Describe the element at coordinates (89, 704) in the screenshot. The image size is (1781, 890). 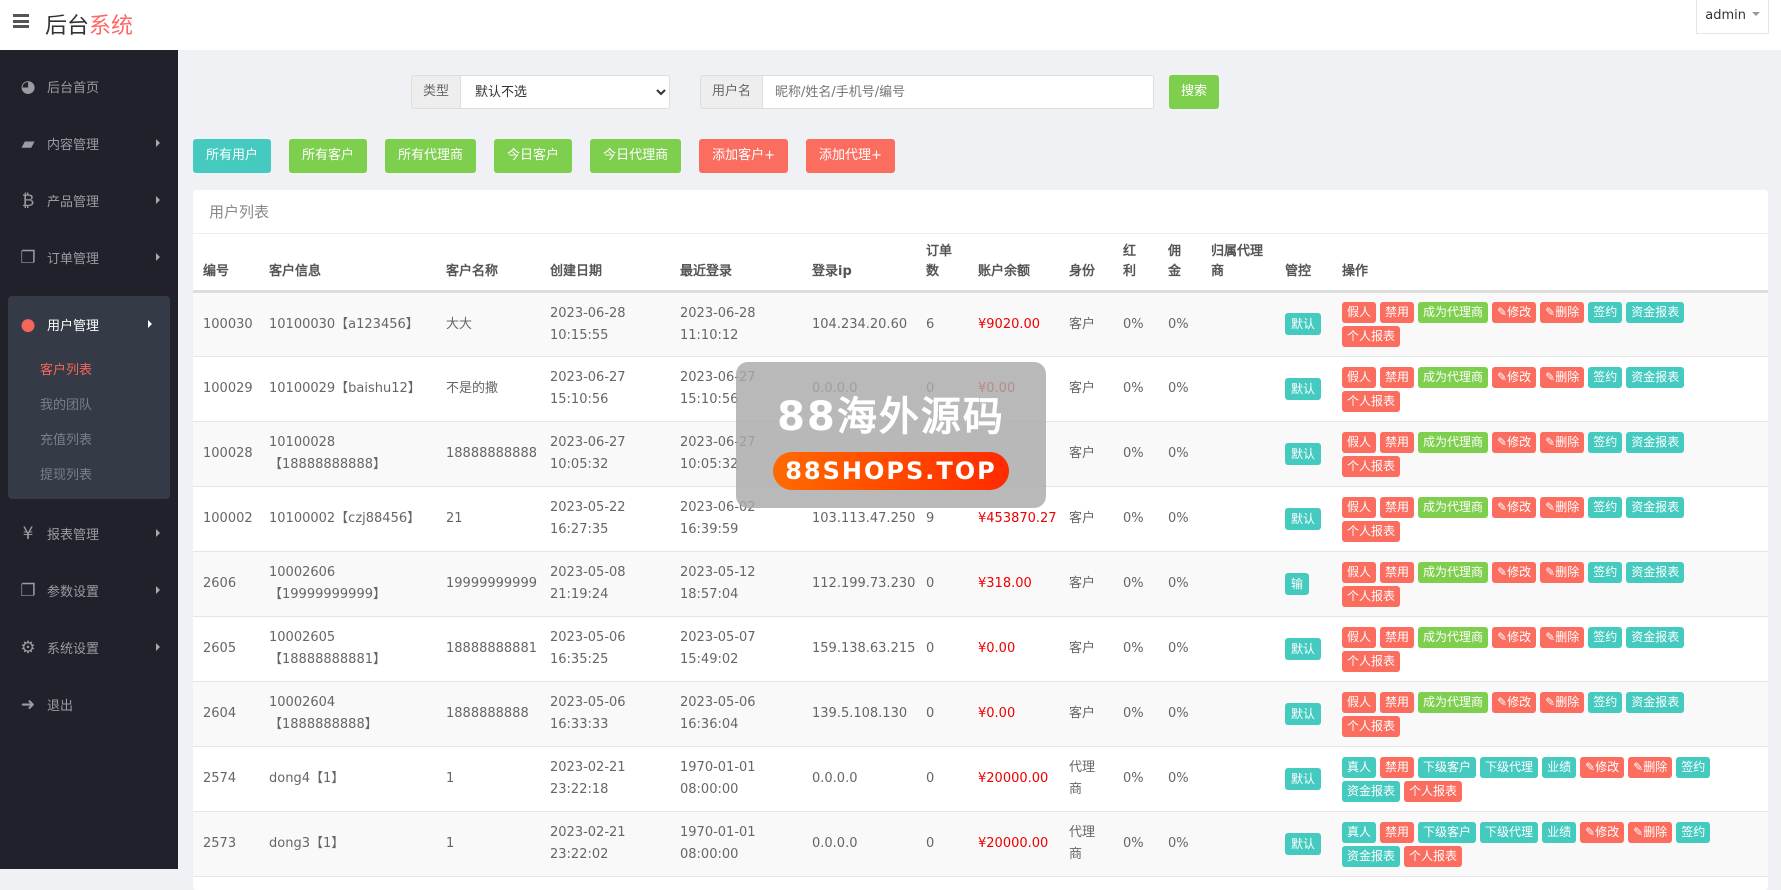
I see `sidebar-item-logout: ➜ 退出` at that location.